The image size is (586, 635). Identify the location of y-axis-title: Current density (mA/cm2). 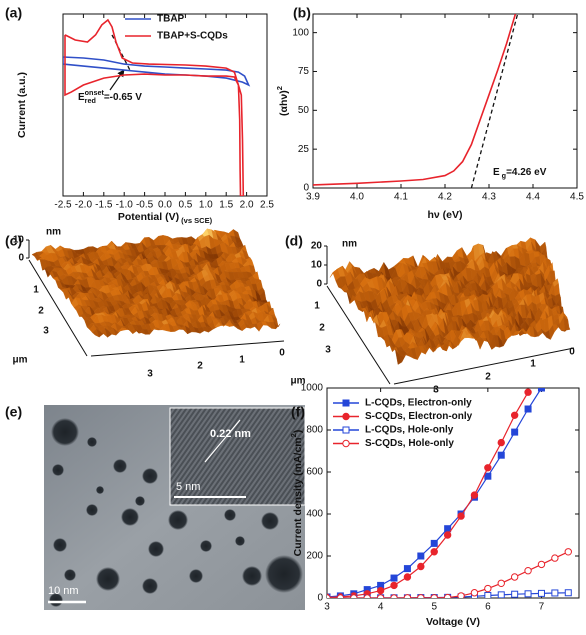
(296, 493).